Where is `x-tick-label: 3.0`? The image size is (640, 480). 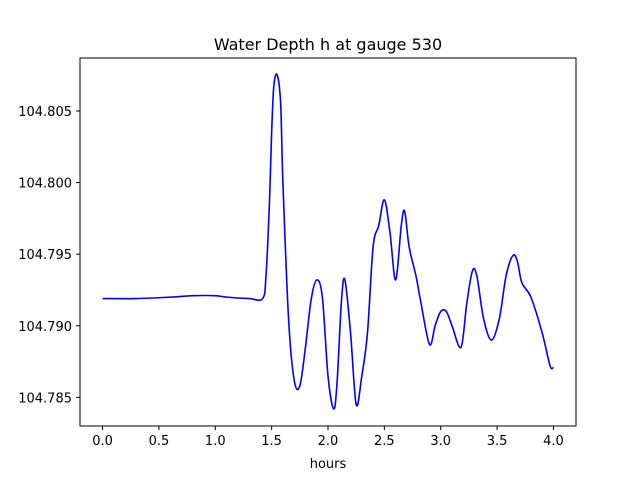
x-tick-label: 3.0 is located at coordinates (440, 441).